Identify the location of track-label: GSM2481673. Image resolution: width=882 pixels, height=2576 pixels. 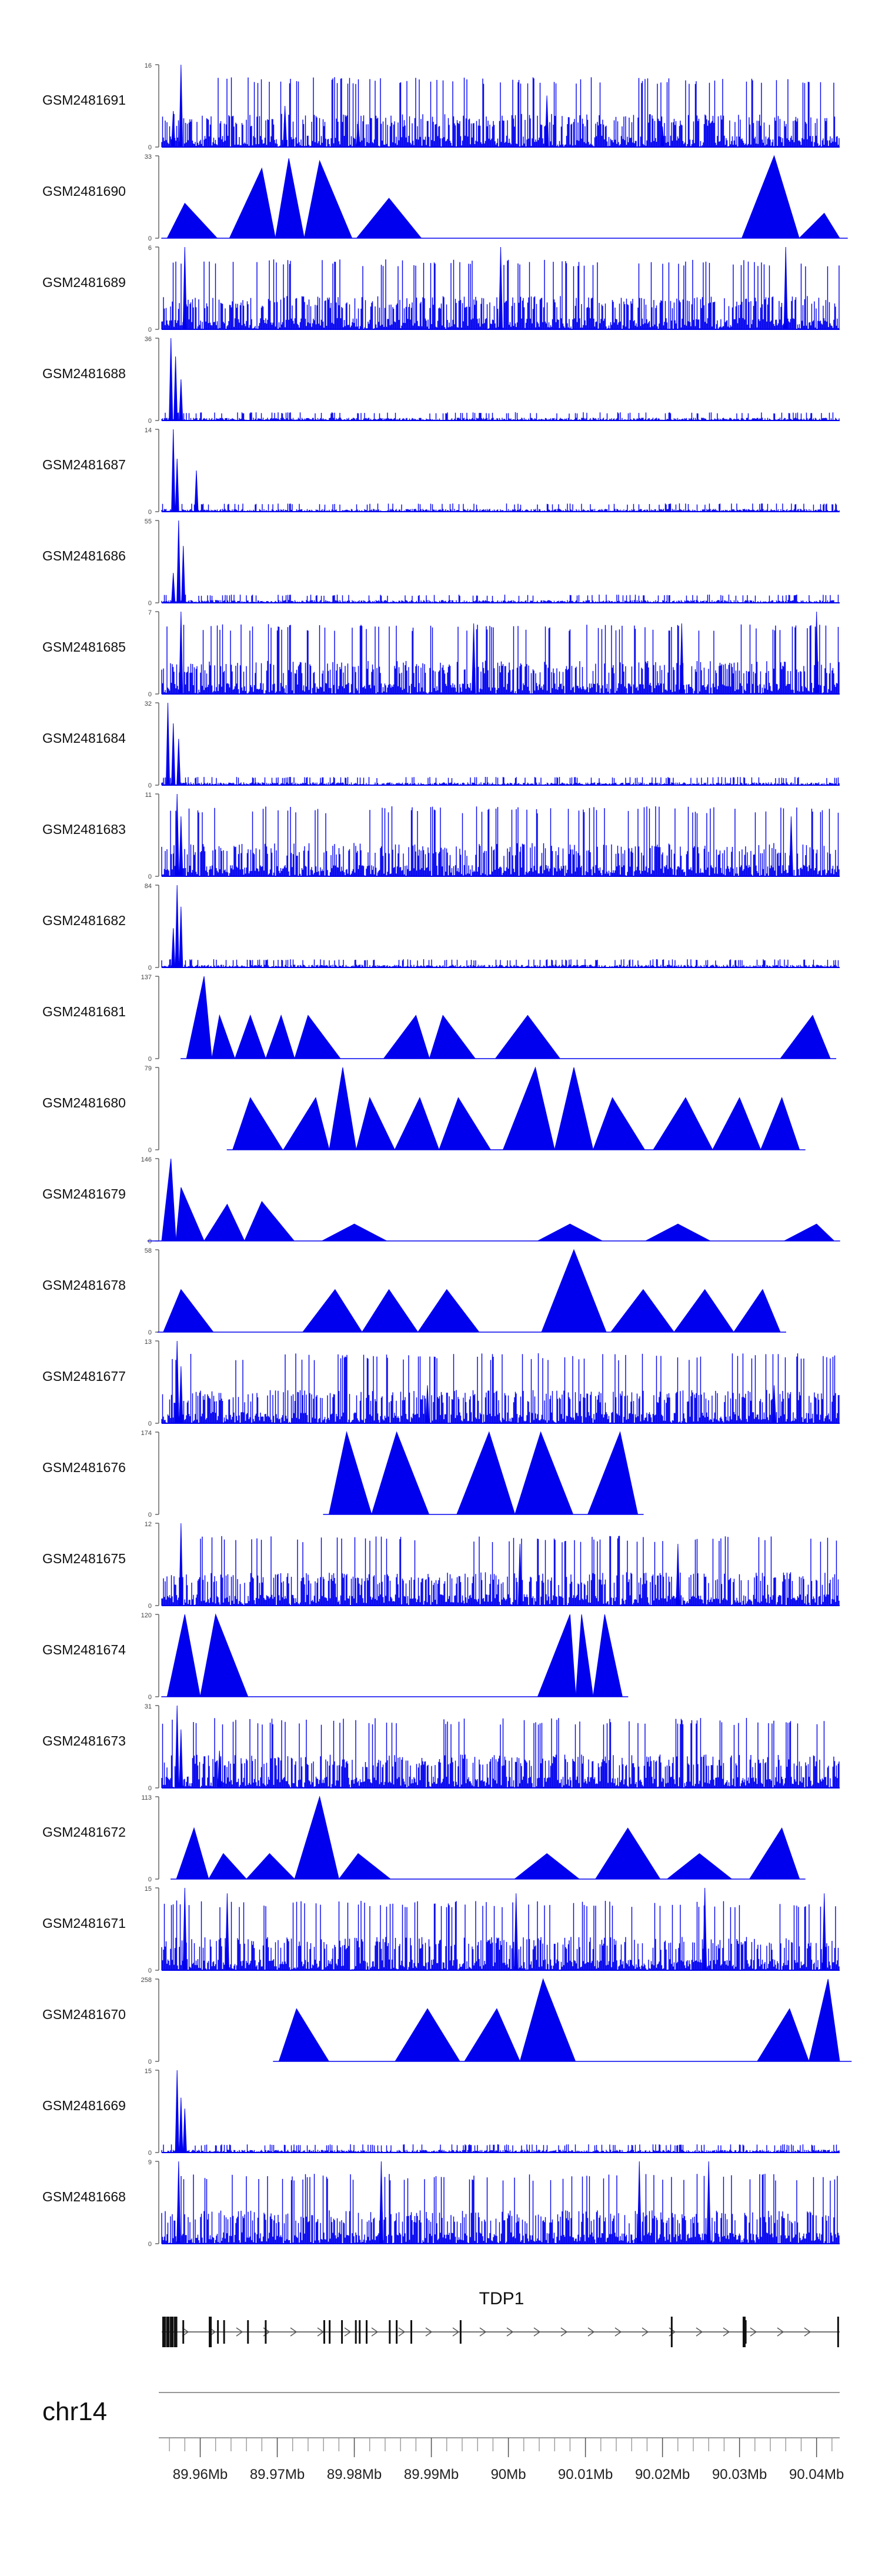
(84, 1741).